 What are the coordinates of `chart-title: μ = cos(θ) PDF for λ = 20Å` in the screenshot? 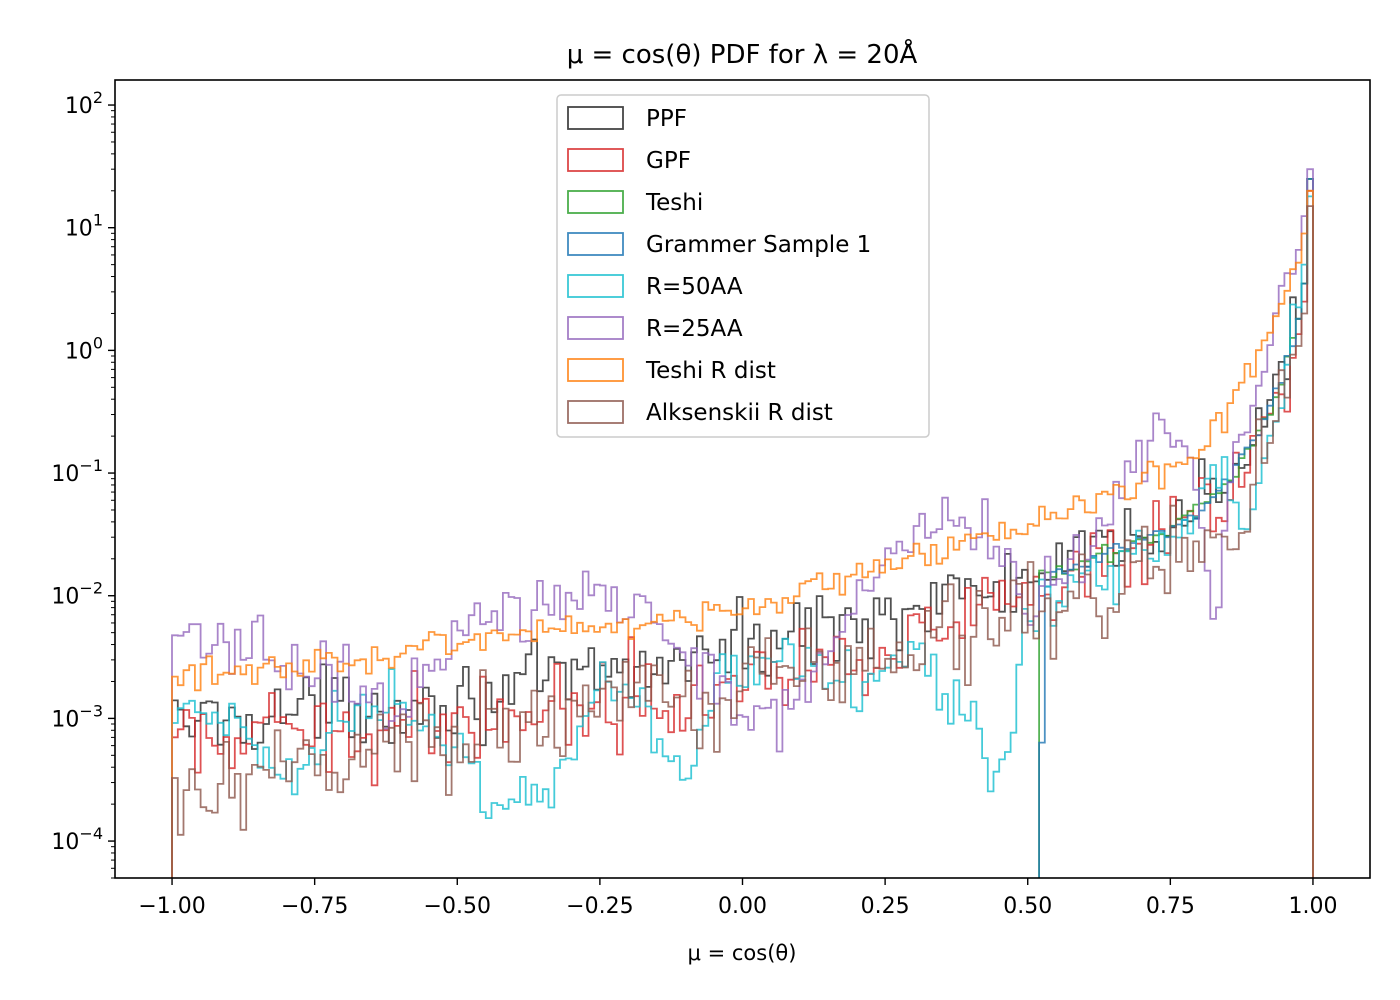 It's located at (742, 54).